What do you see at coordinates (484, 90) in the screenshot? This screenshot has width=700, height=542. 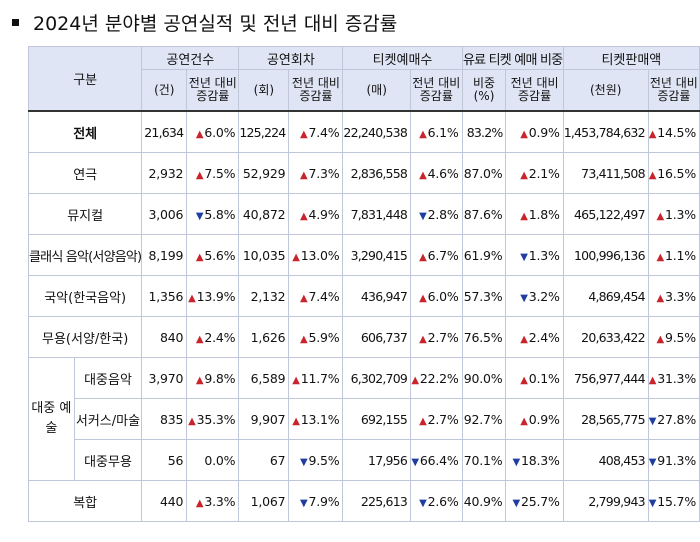 I see `unit-header: 비중 (%)` at bounding box center [484, 90].